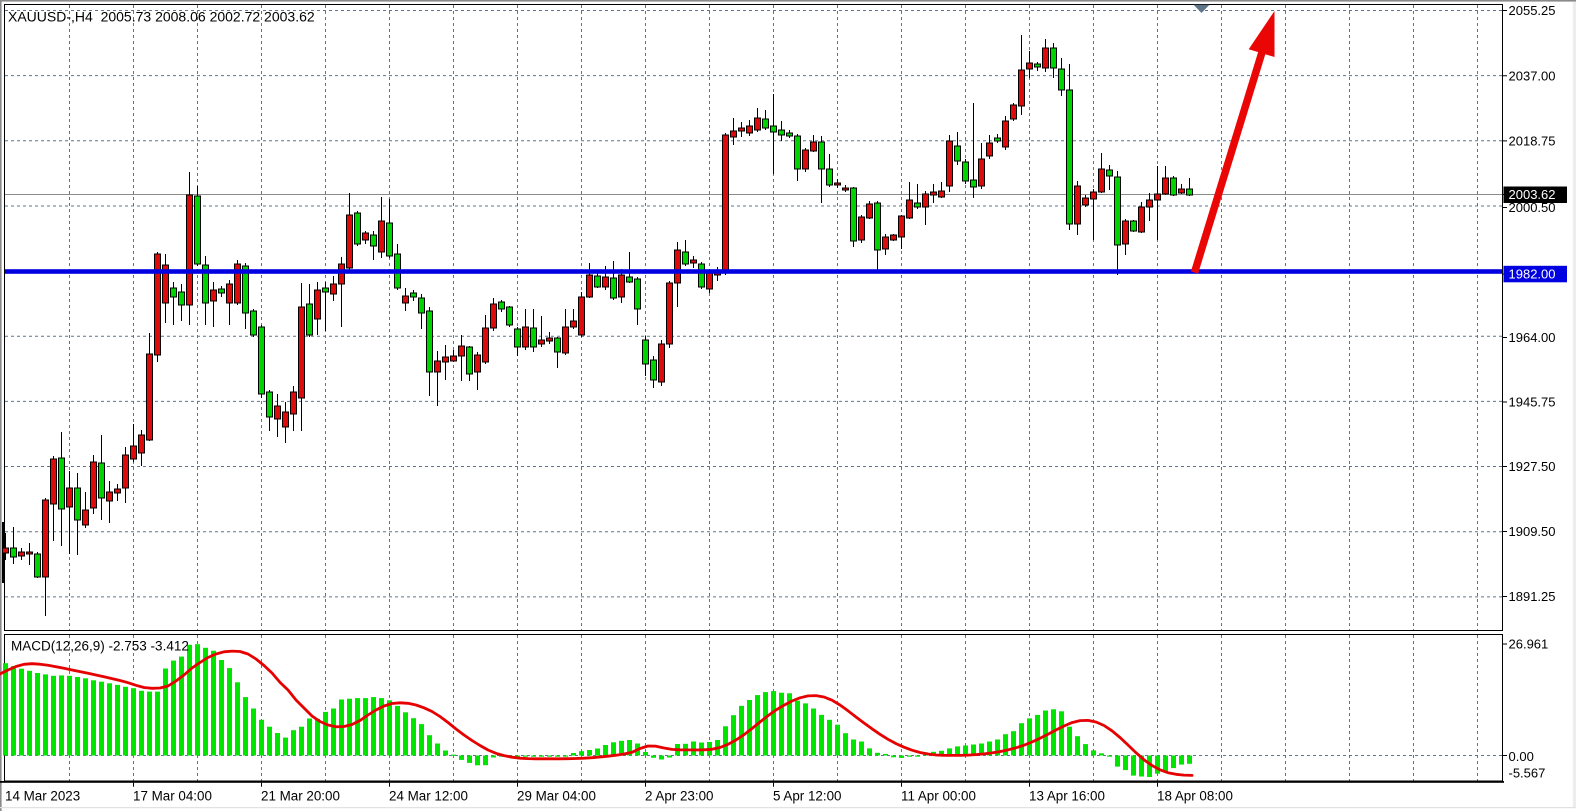 The height and width of the screenshot is (811, 1576). Describe the element at coordinates (1521, 756) in the screenshot. I see `svg-text: 0.00` at that location.